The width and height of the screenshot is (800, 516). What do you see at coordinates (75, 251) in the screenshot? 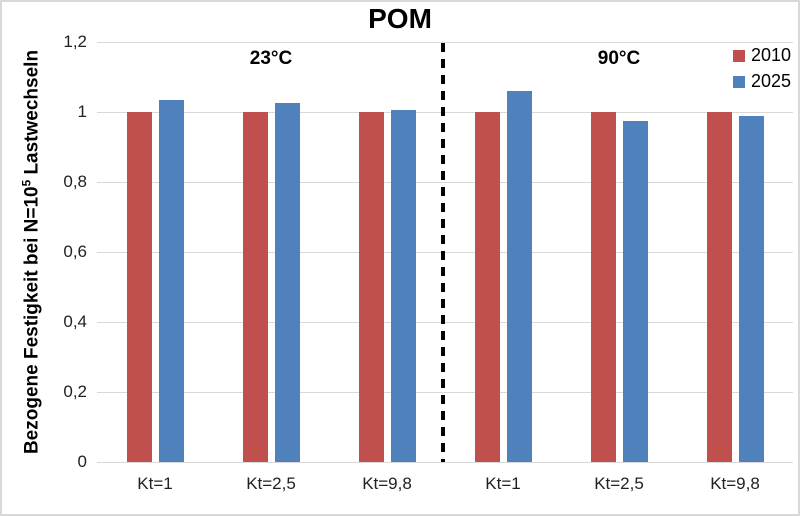
I see `y-tick-label: 0,6` at bounding box center [75, 251].